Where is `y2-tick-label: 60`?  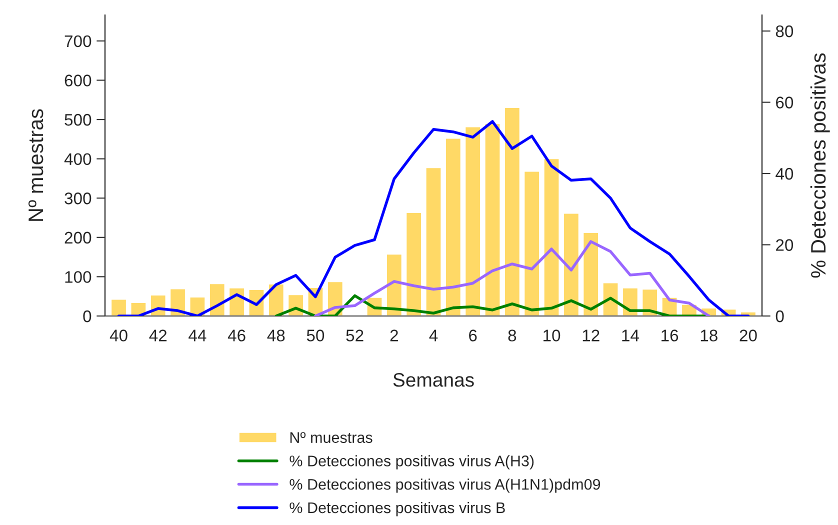
y2-tick-label: 60 is located at coordinates (785, 102).